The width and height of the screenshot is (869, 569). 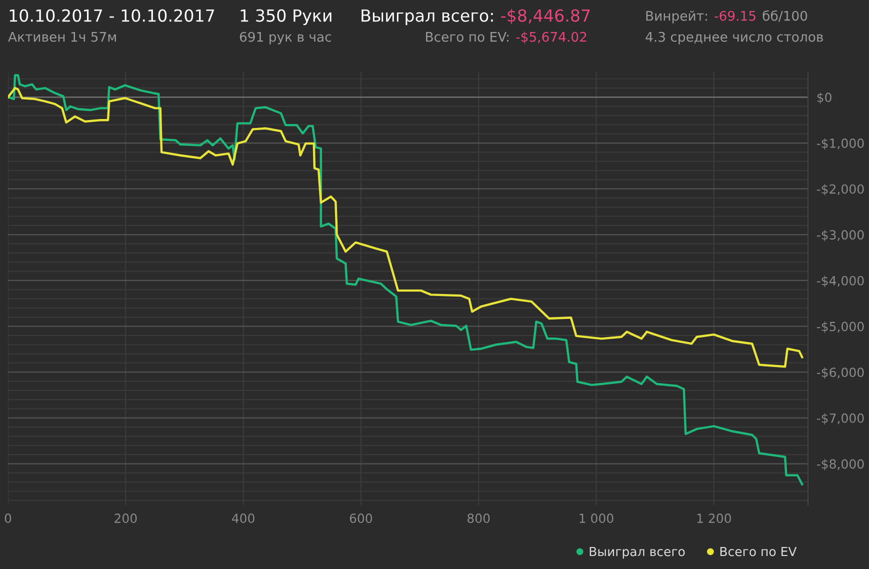 What do you see at coordinates (840, 373) in the screenshot?
I see `y-tick-label: -$6,000` at bounding box center [840, 373].